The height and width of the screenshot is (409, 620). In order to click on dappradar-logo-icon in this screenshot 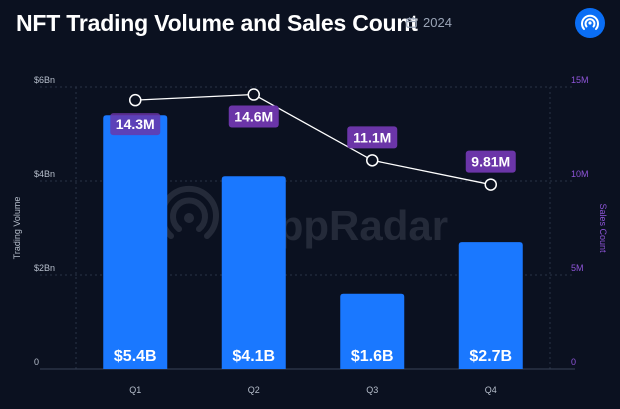, I will do `click(590, 23)`.